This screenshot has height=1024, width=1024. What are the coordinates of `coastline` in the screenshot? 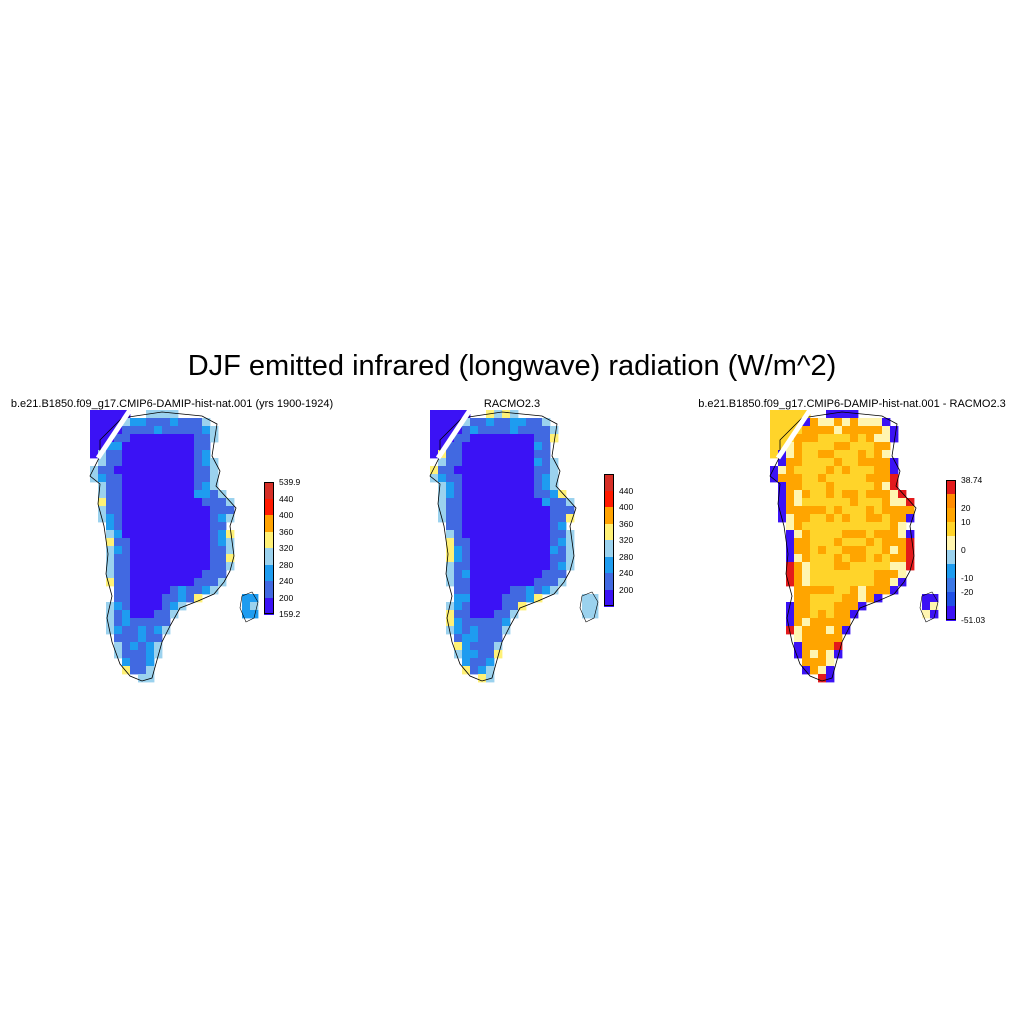 It's located at (163, 546).